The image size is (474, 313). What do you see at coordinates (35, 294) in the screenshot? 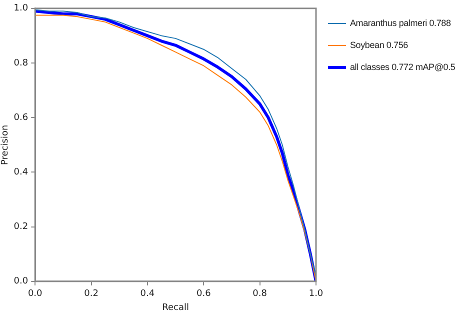
I see `x-tick-label: 0.0` at bounding box center [35, 294].